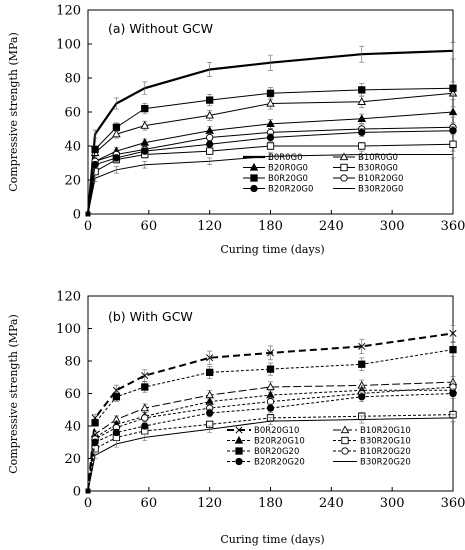  I want to click on legend-label: B10R20G0, so click(380, 179).